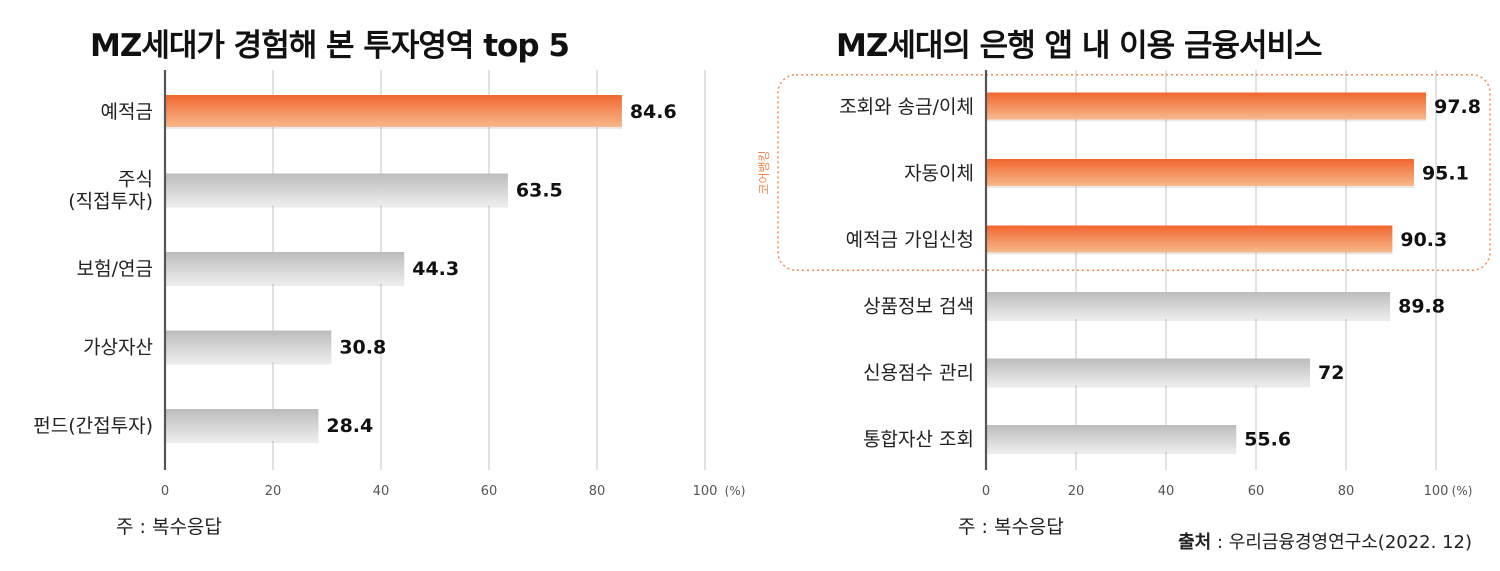 The image size is (1500, 571). I want to click on source-text: : 우리금융경영연구소(2022. 12), so click(1341, 542).